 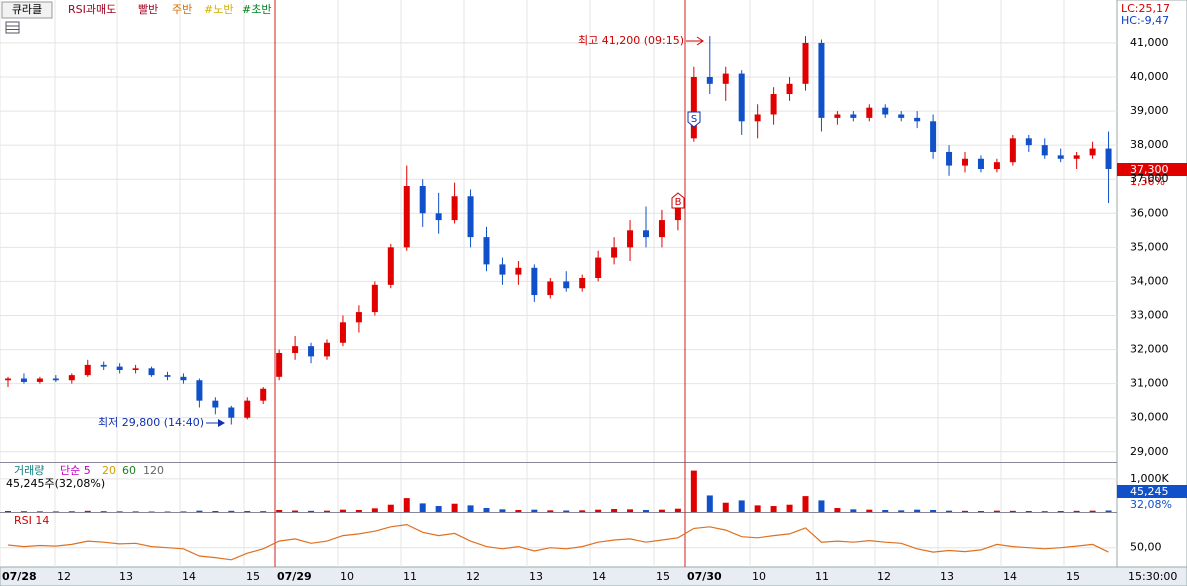 I want to click on buy-signal-label: B, so click(x=678, y=202).